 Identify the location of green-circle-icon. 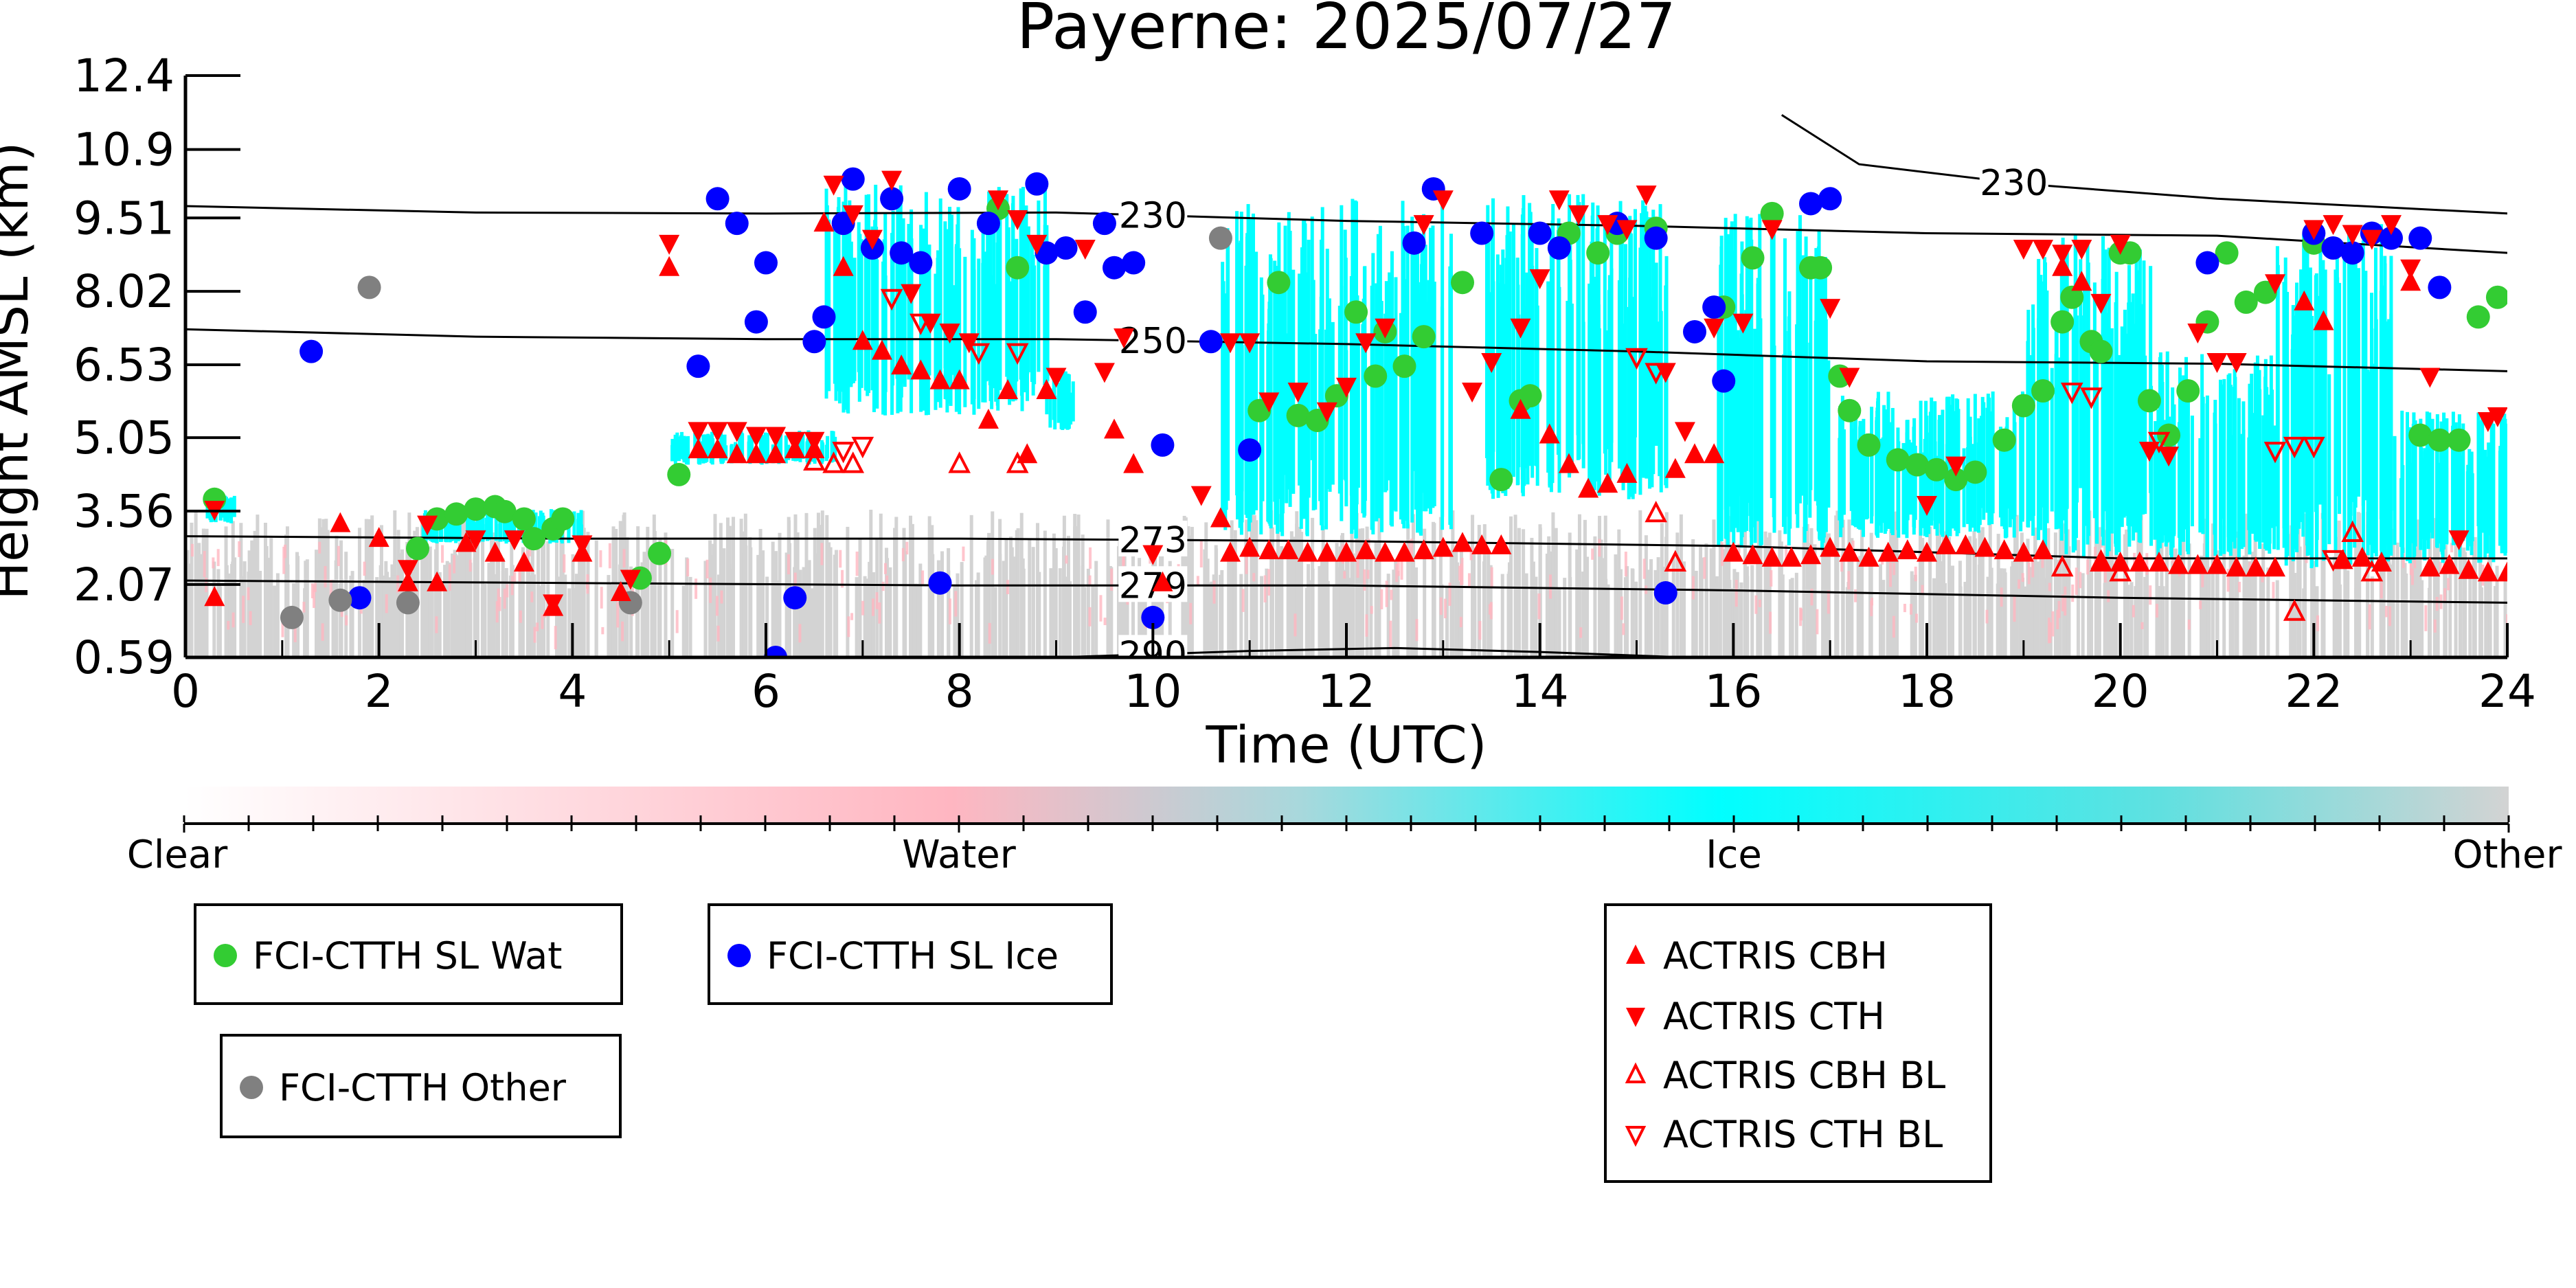
(225, 955).